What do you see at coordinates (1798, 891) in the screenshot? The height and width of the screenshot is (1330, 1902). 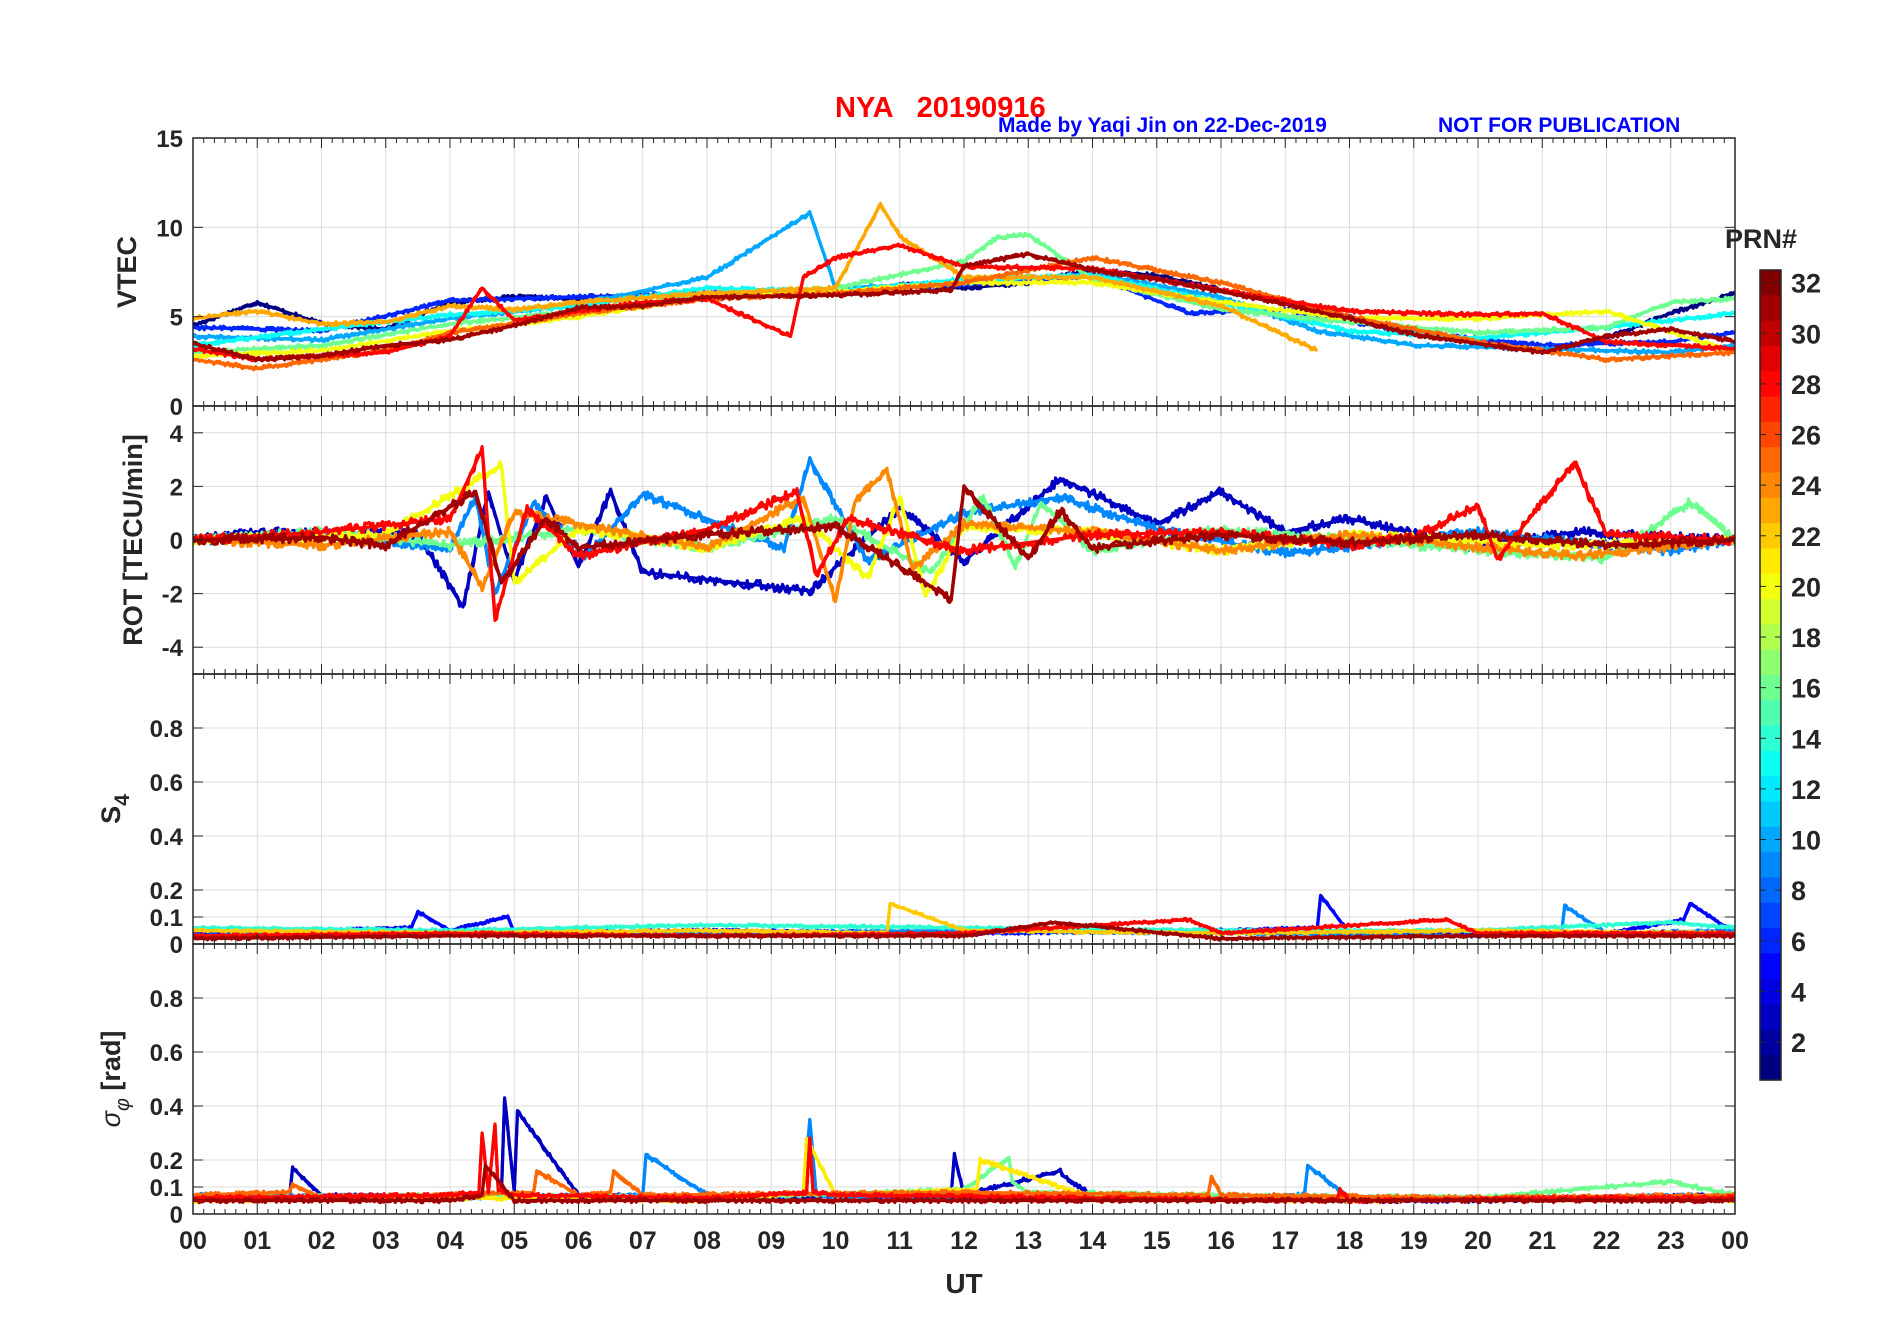 I see `colorbar-tick-label: 8` at bounding box center [1798, 891].